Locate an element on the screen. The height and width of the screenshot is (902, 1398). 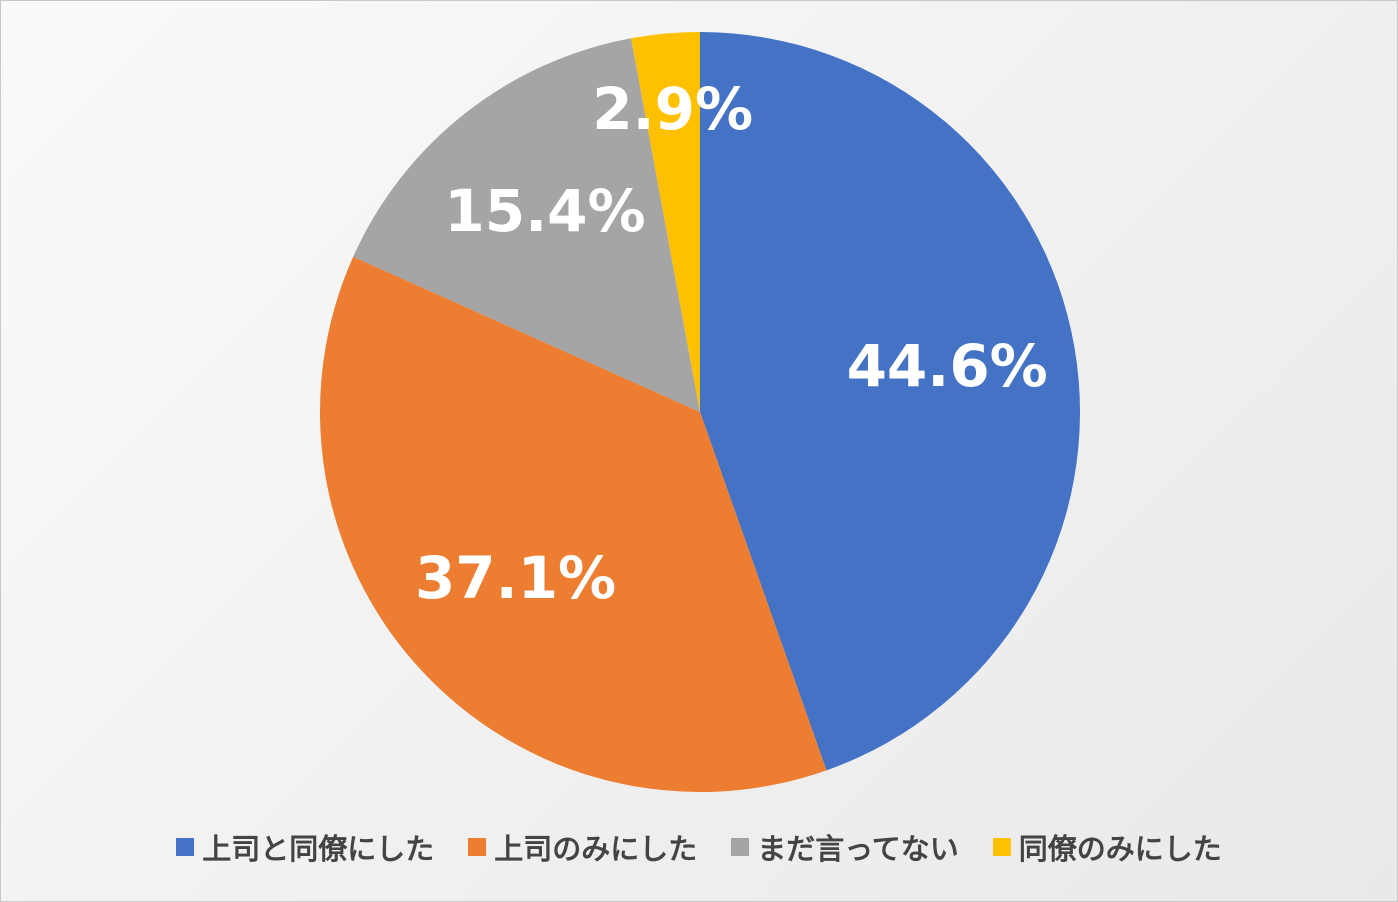
data-label: 2.9% is located at coordinates (672, 109).